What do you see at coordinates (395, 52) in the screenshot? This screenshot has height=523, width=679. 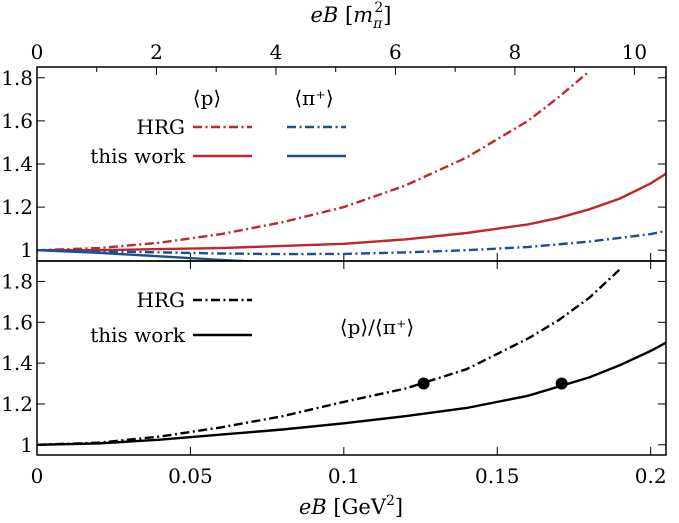 I see `top-tick-label: 6` at bounding box center [395, 52].